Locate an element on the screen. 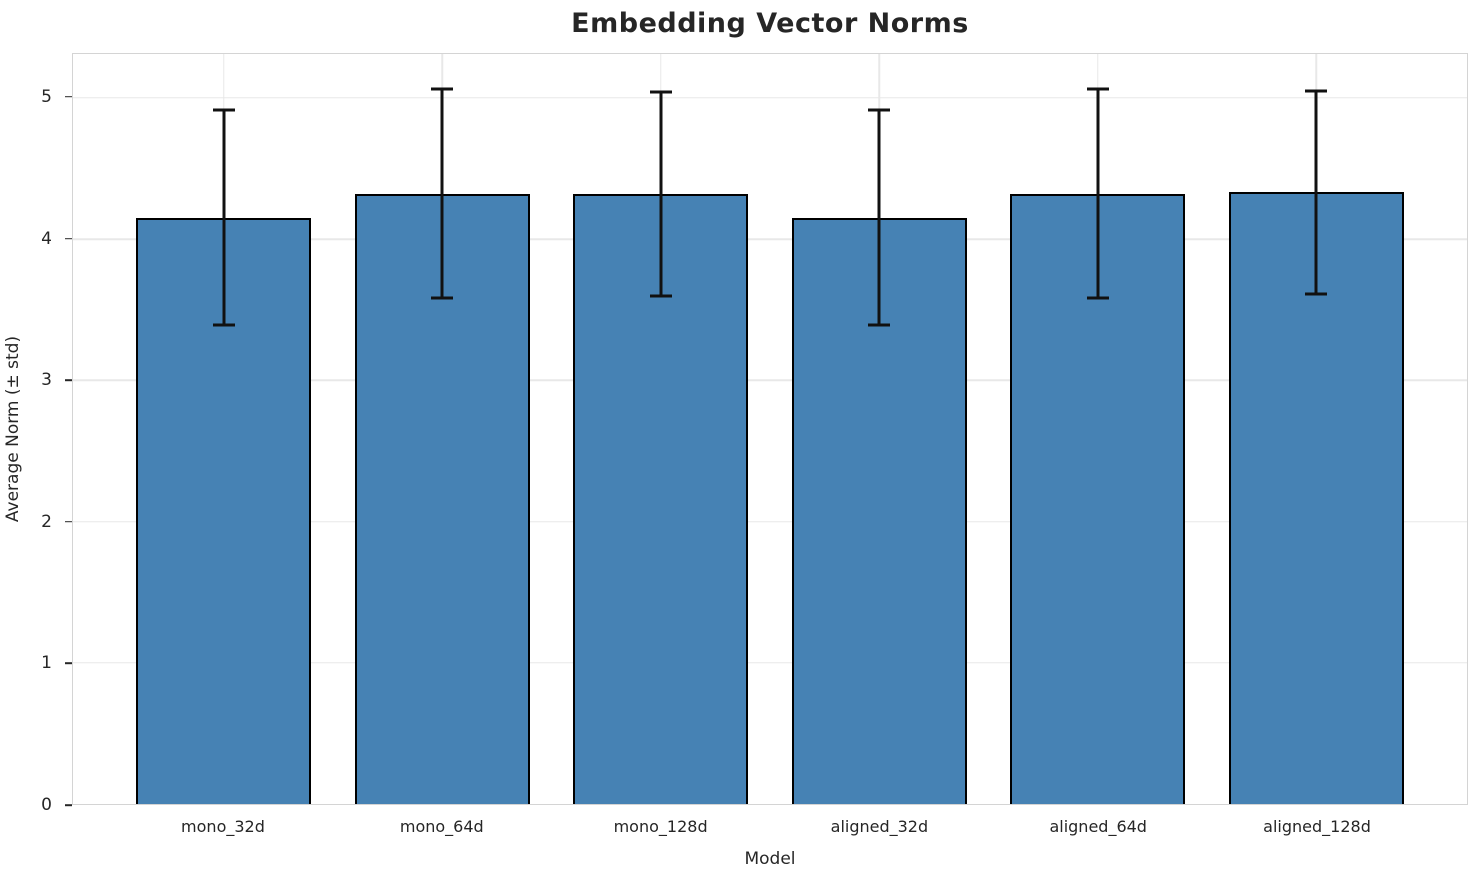 Image resolution: width=1483 pixels, height=885 pixels. bar-mono_32d is located at coordinates (224, 510).